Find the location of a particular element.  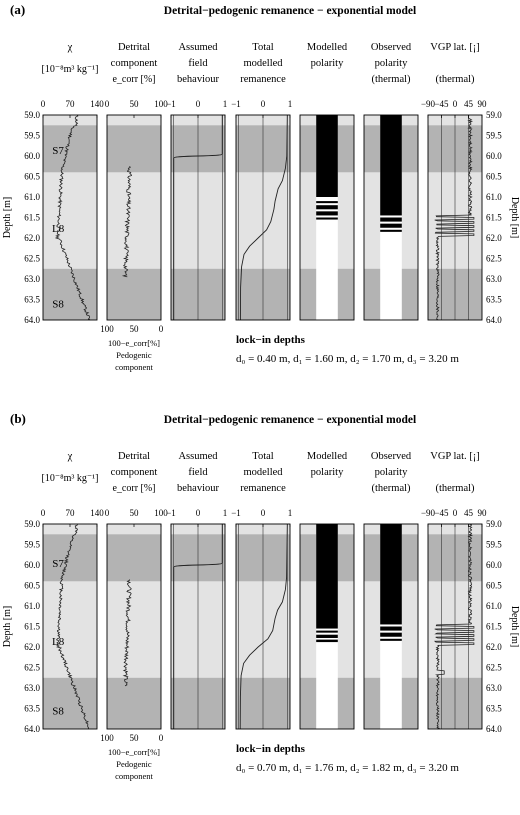

band-label-S8: S8 is located at coordinates (58, 712).